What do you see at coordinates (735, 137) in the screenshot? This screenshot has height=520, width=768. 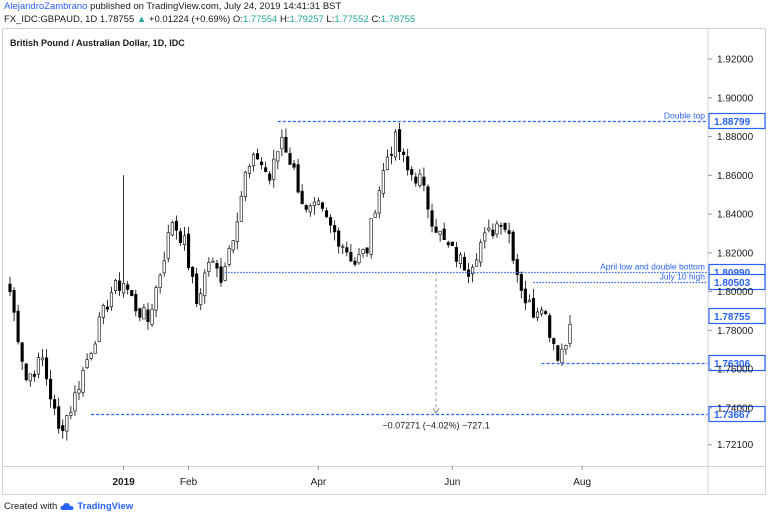 I see `y-tick-label: 1.88000` at bounding box center [735, 137].